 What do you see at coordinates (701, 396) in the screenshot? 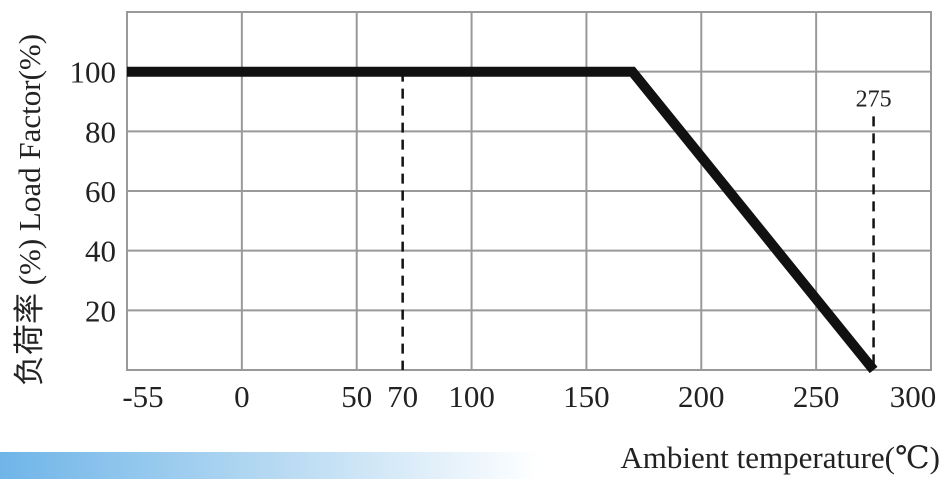
I see `x-tick-label: 200` at bounding box center [701, 396].